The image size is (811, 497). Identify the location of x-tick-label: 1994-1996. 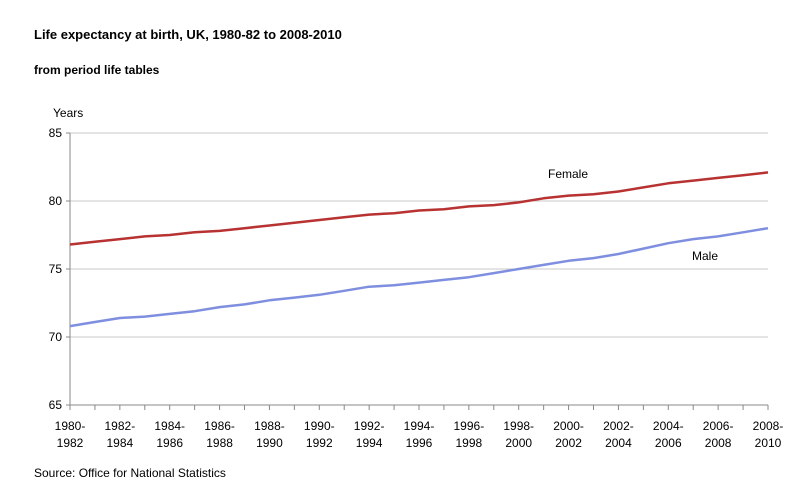
(419, 434).